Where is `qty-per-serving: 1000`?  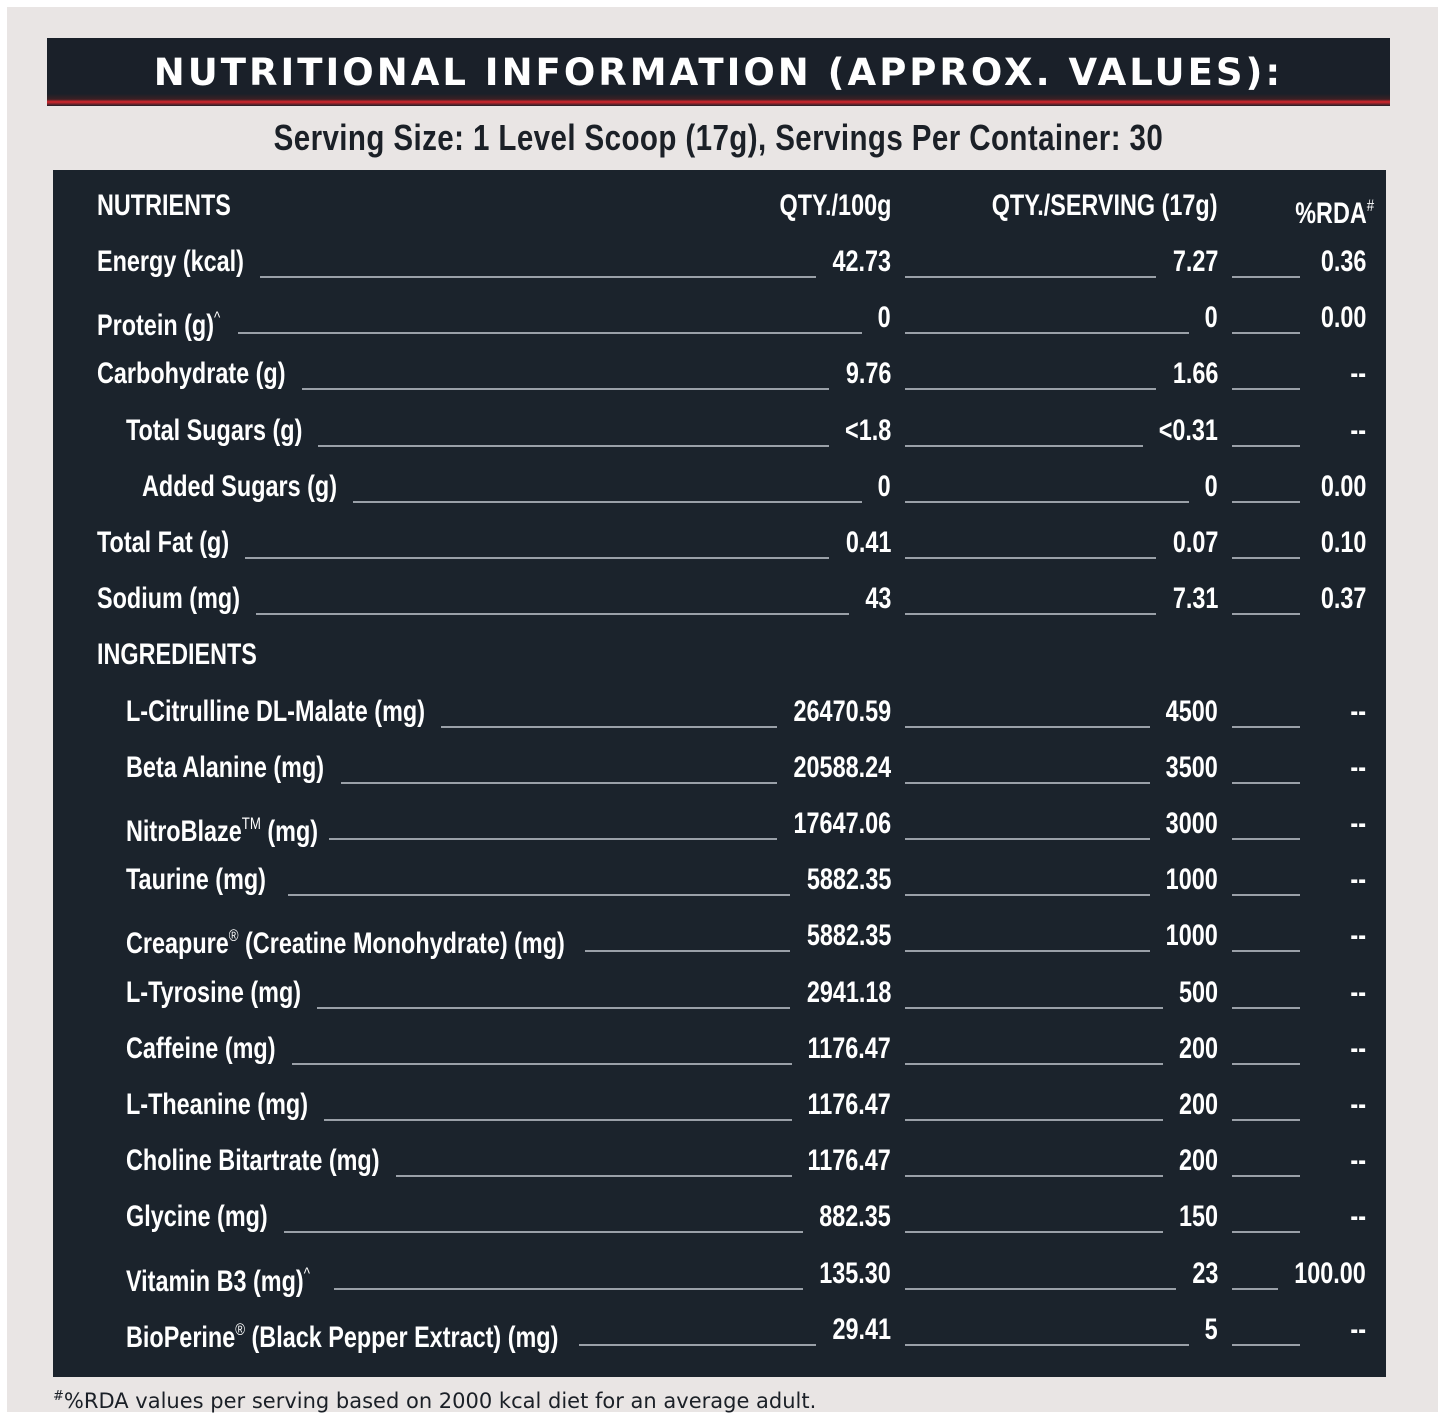
qty-per-serving: 1000 is located at coordinates (1191, 880).